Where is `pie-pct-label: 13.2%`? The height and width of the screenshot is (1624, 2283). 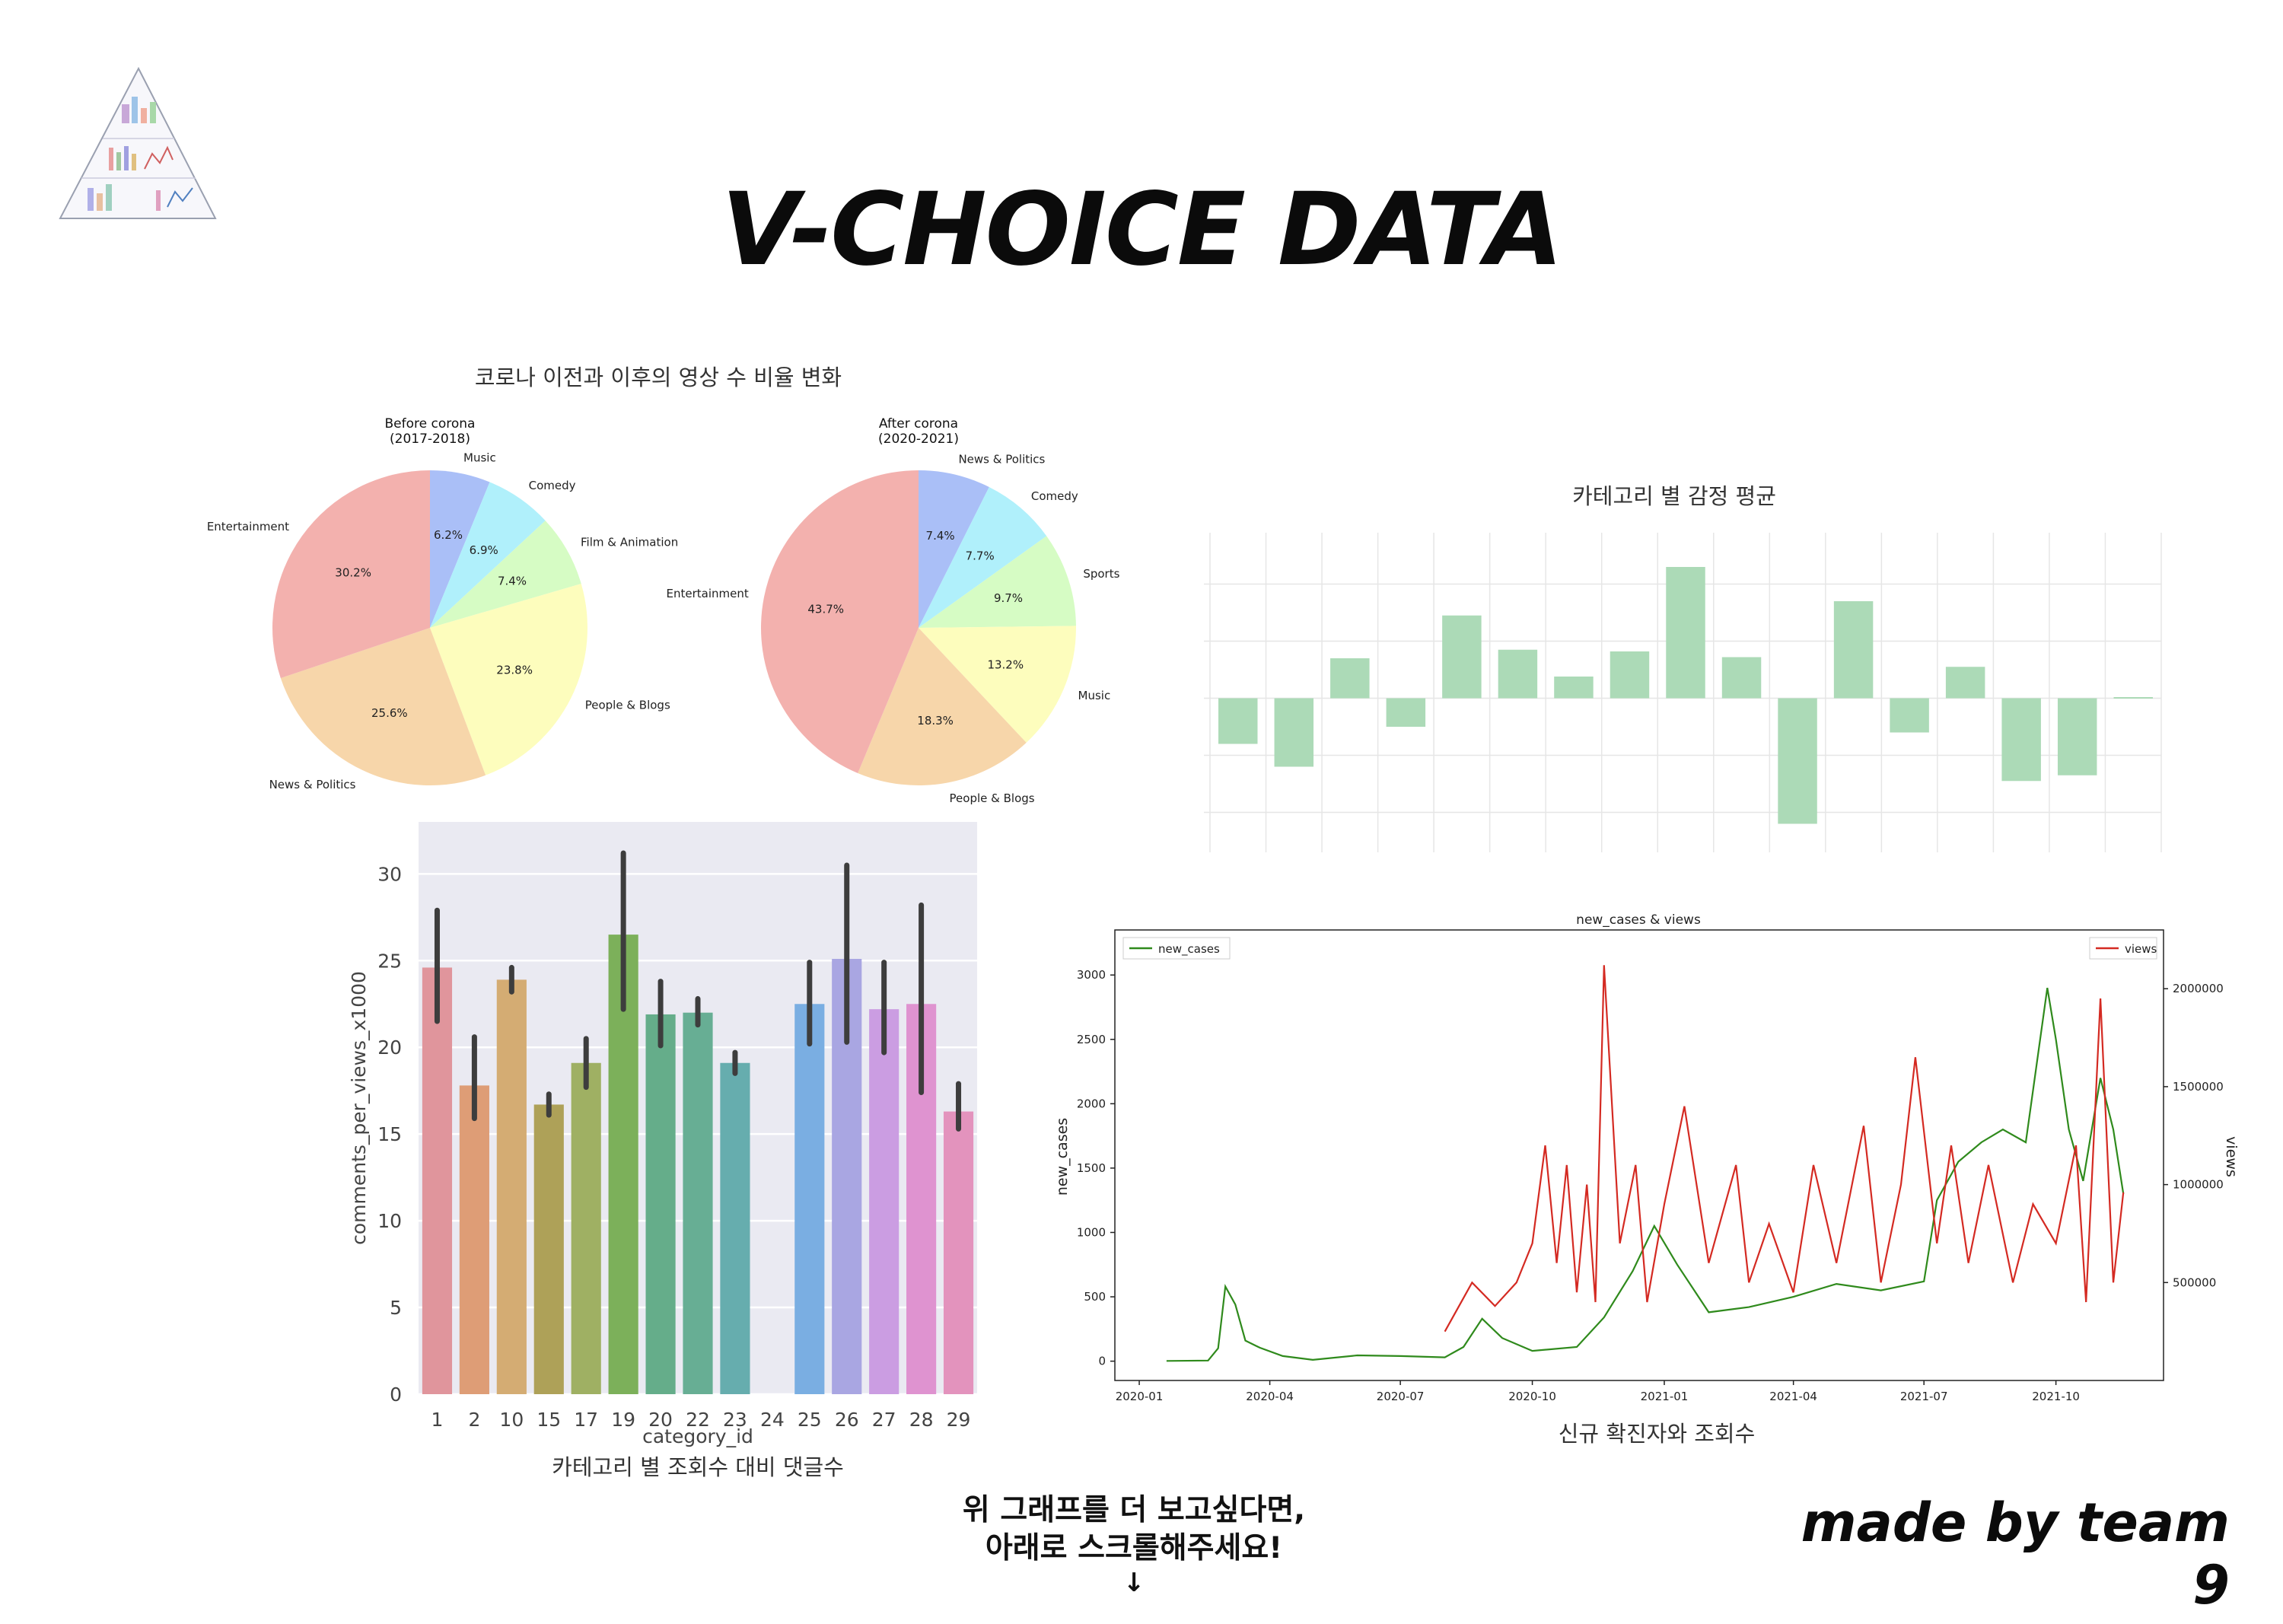
pie-pct-label: 13.2% is located at coordinates (1005, 665).